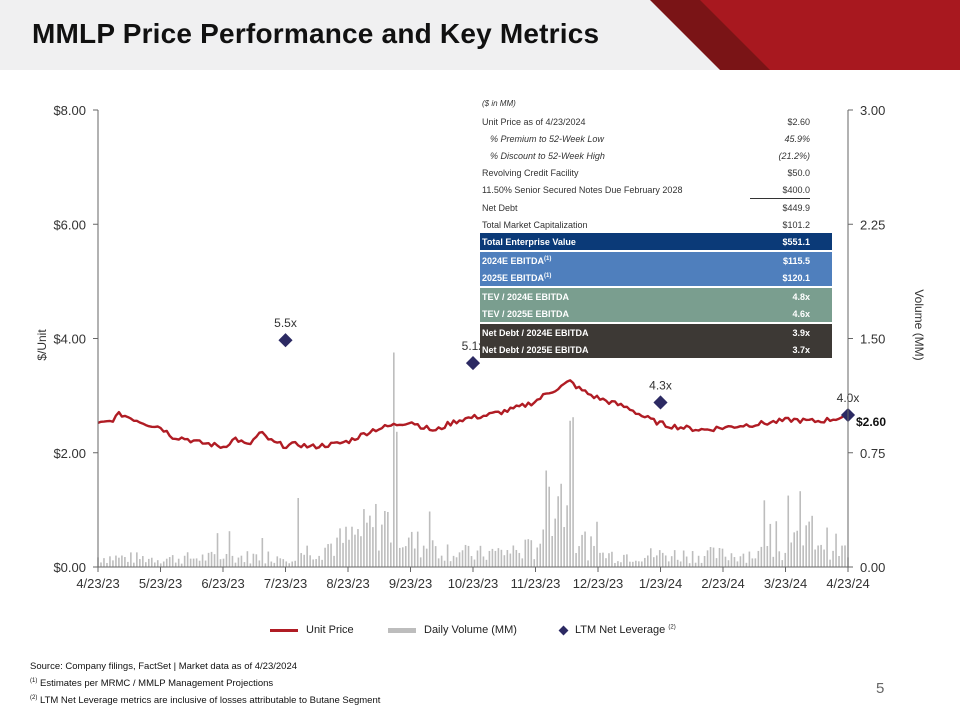 The image size is (960, 720). Describe the element at coordinates (847, 583) in the screenshot. I see `x-tick-label: 4/23/24` at that location.